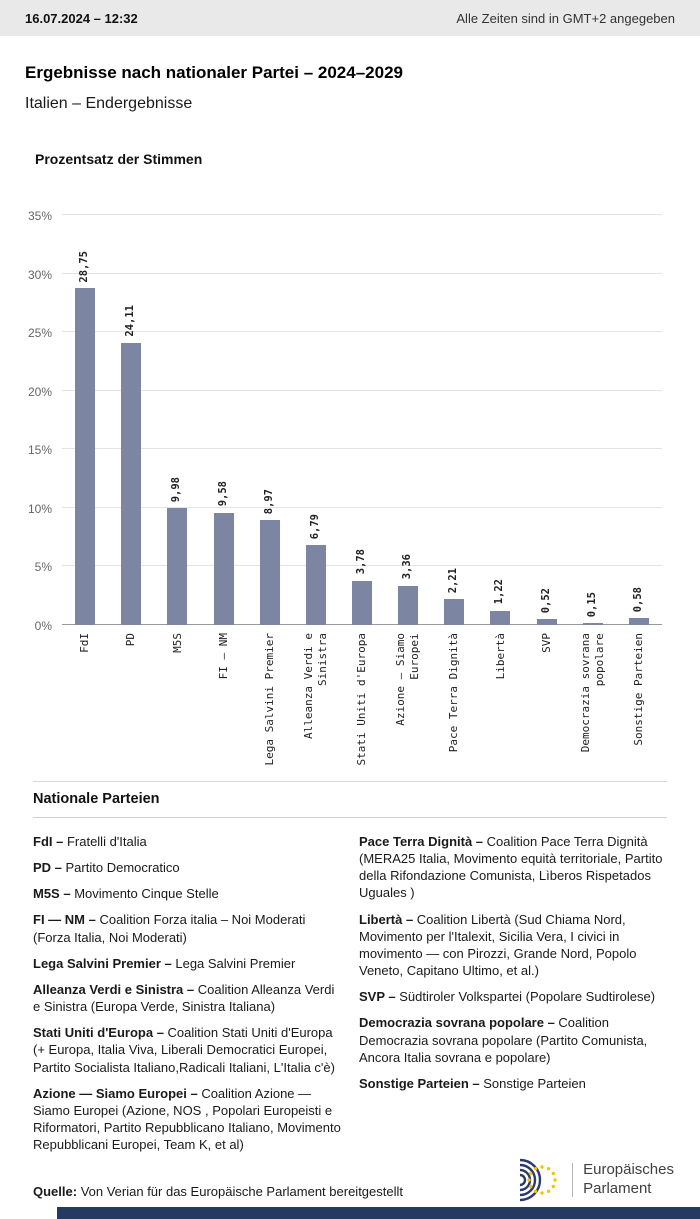  What do you see at coordinates (547, 703) in the screenshot?
I see `category-column: SVP` at bounding box center [547, 703].